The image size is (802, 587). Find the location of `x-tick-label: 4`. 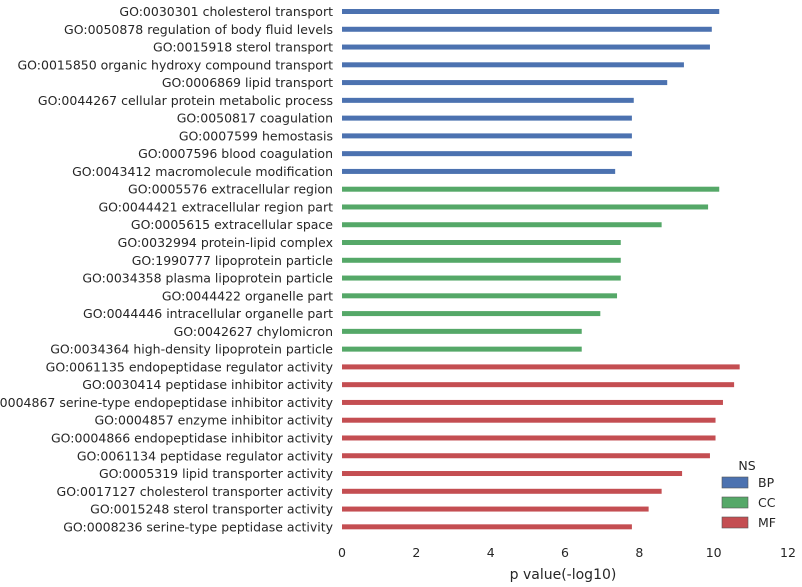

x-tick-label: 4 is located at coordinates (491, 552).